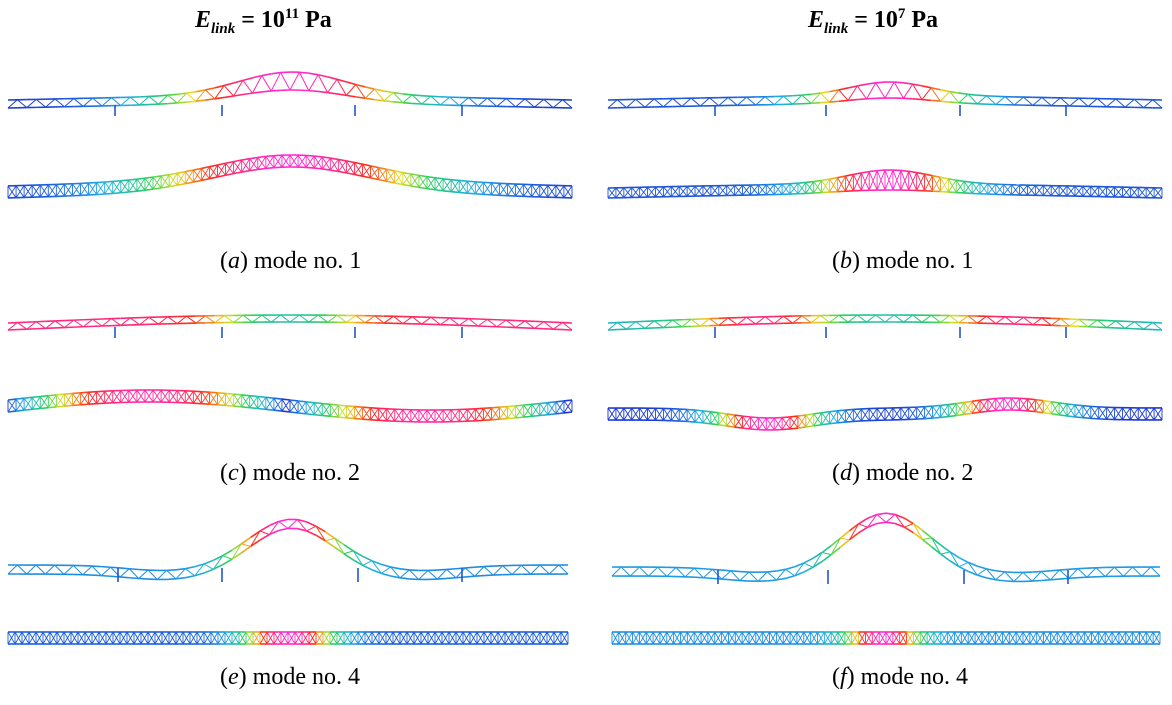 Image resolution: width=1172 pixels, height=705 pixels. I want to click on caption-text: mode no. 1, so click(917, 261).